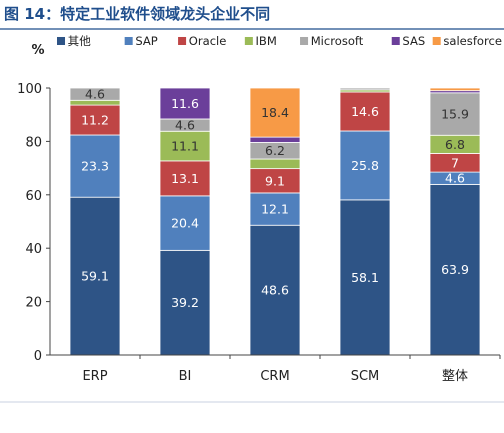  What do you see at coordinates (95, 276) in the screenshot?
I see `data-label: 59.1` at bounding box center [95, 276].